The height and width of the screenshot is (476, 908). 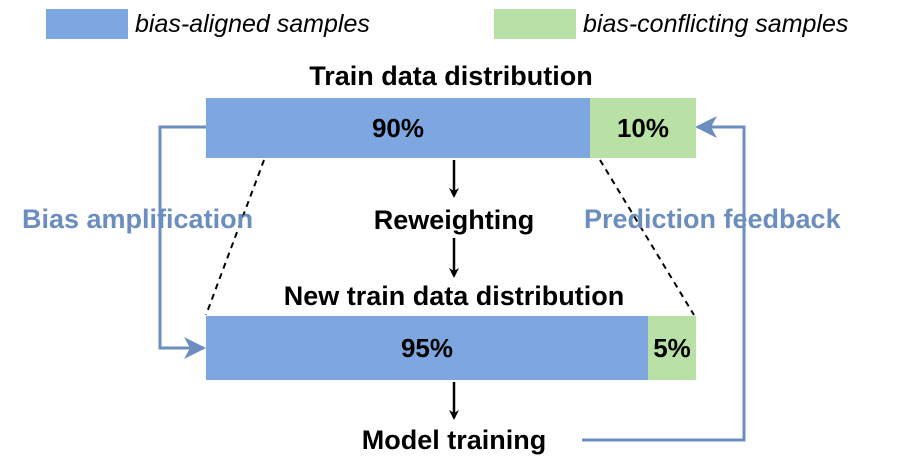 What do you see at coordinates (716, 24) in the screenshot?
I see `legend-label-conflicting: bias-conflicting samples` at bounding box center [716, 24].